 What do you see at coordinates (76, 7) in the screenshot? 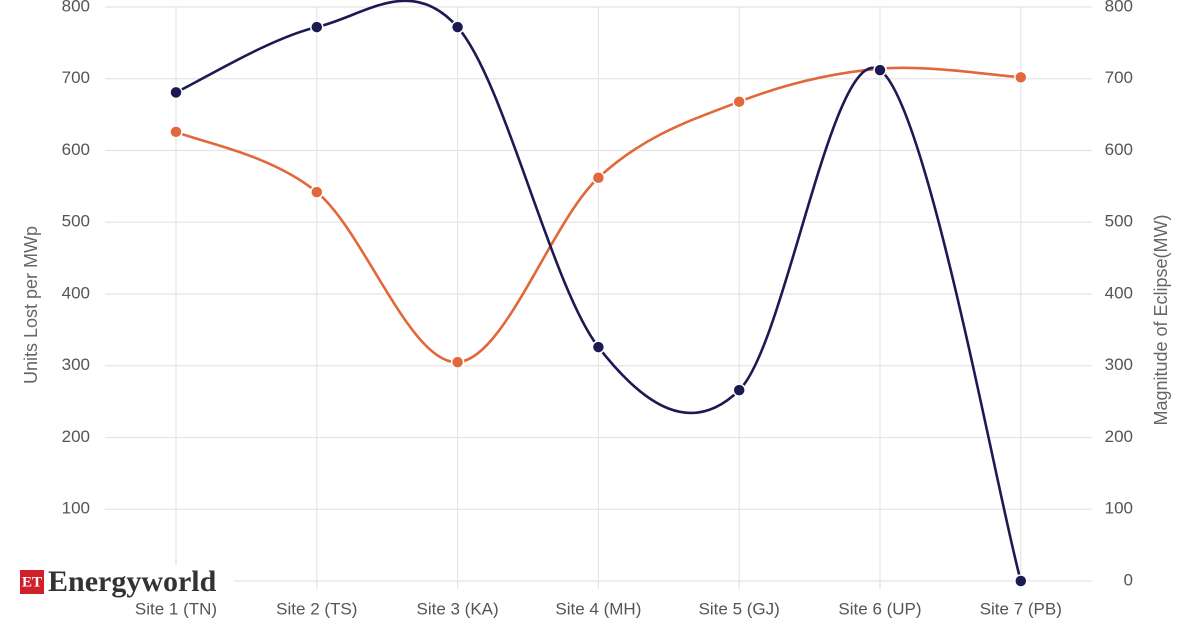
I see `y-tick-label: 800` at bounding box center [76, 7].